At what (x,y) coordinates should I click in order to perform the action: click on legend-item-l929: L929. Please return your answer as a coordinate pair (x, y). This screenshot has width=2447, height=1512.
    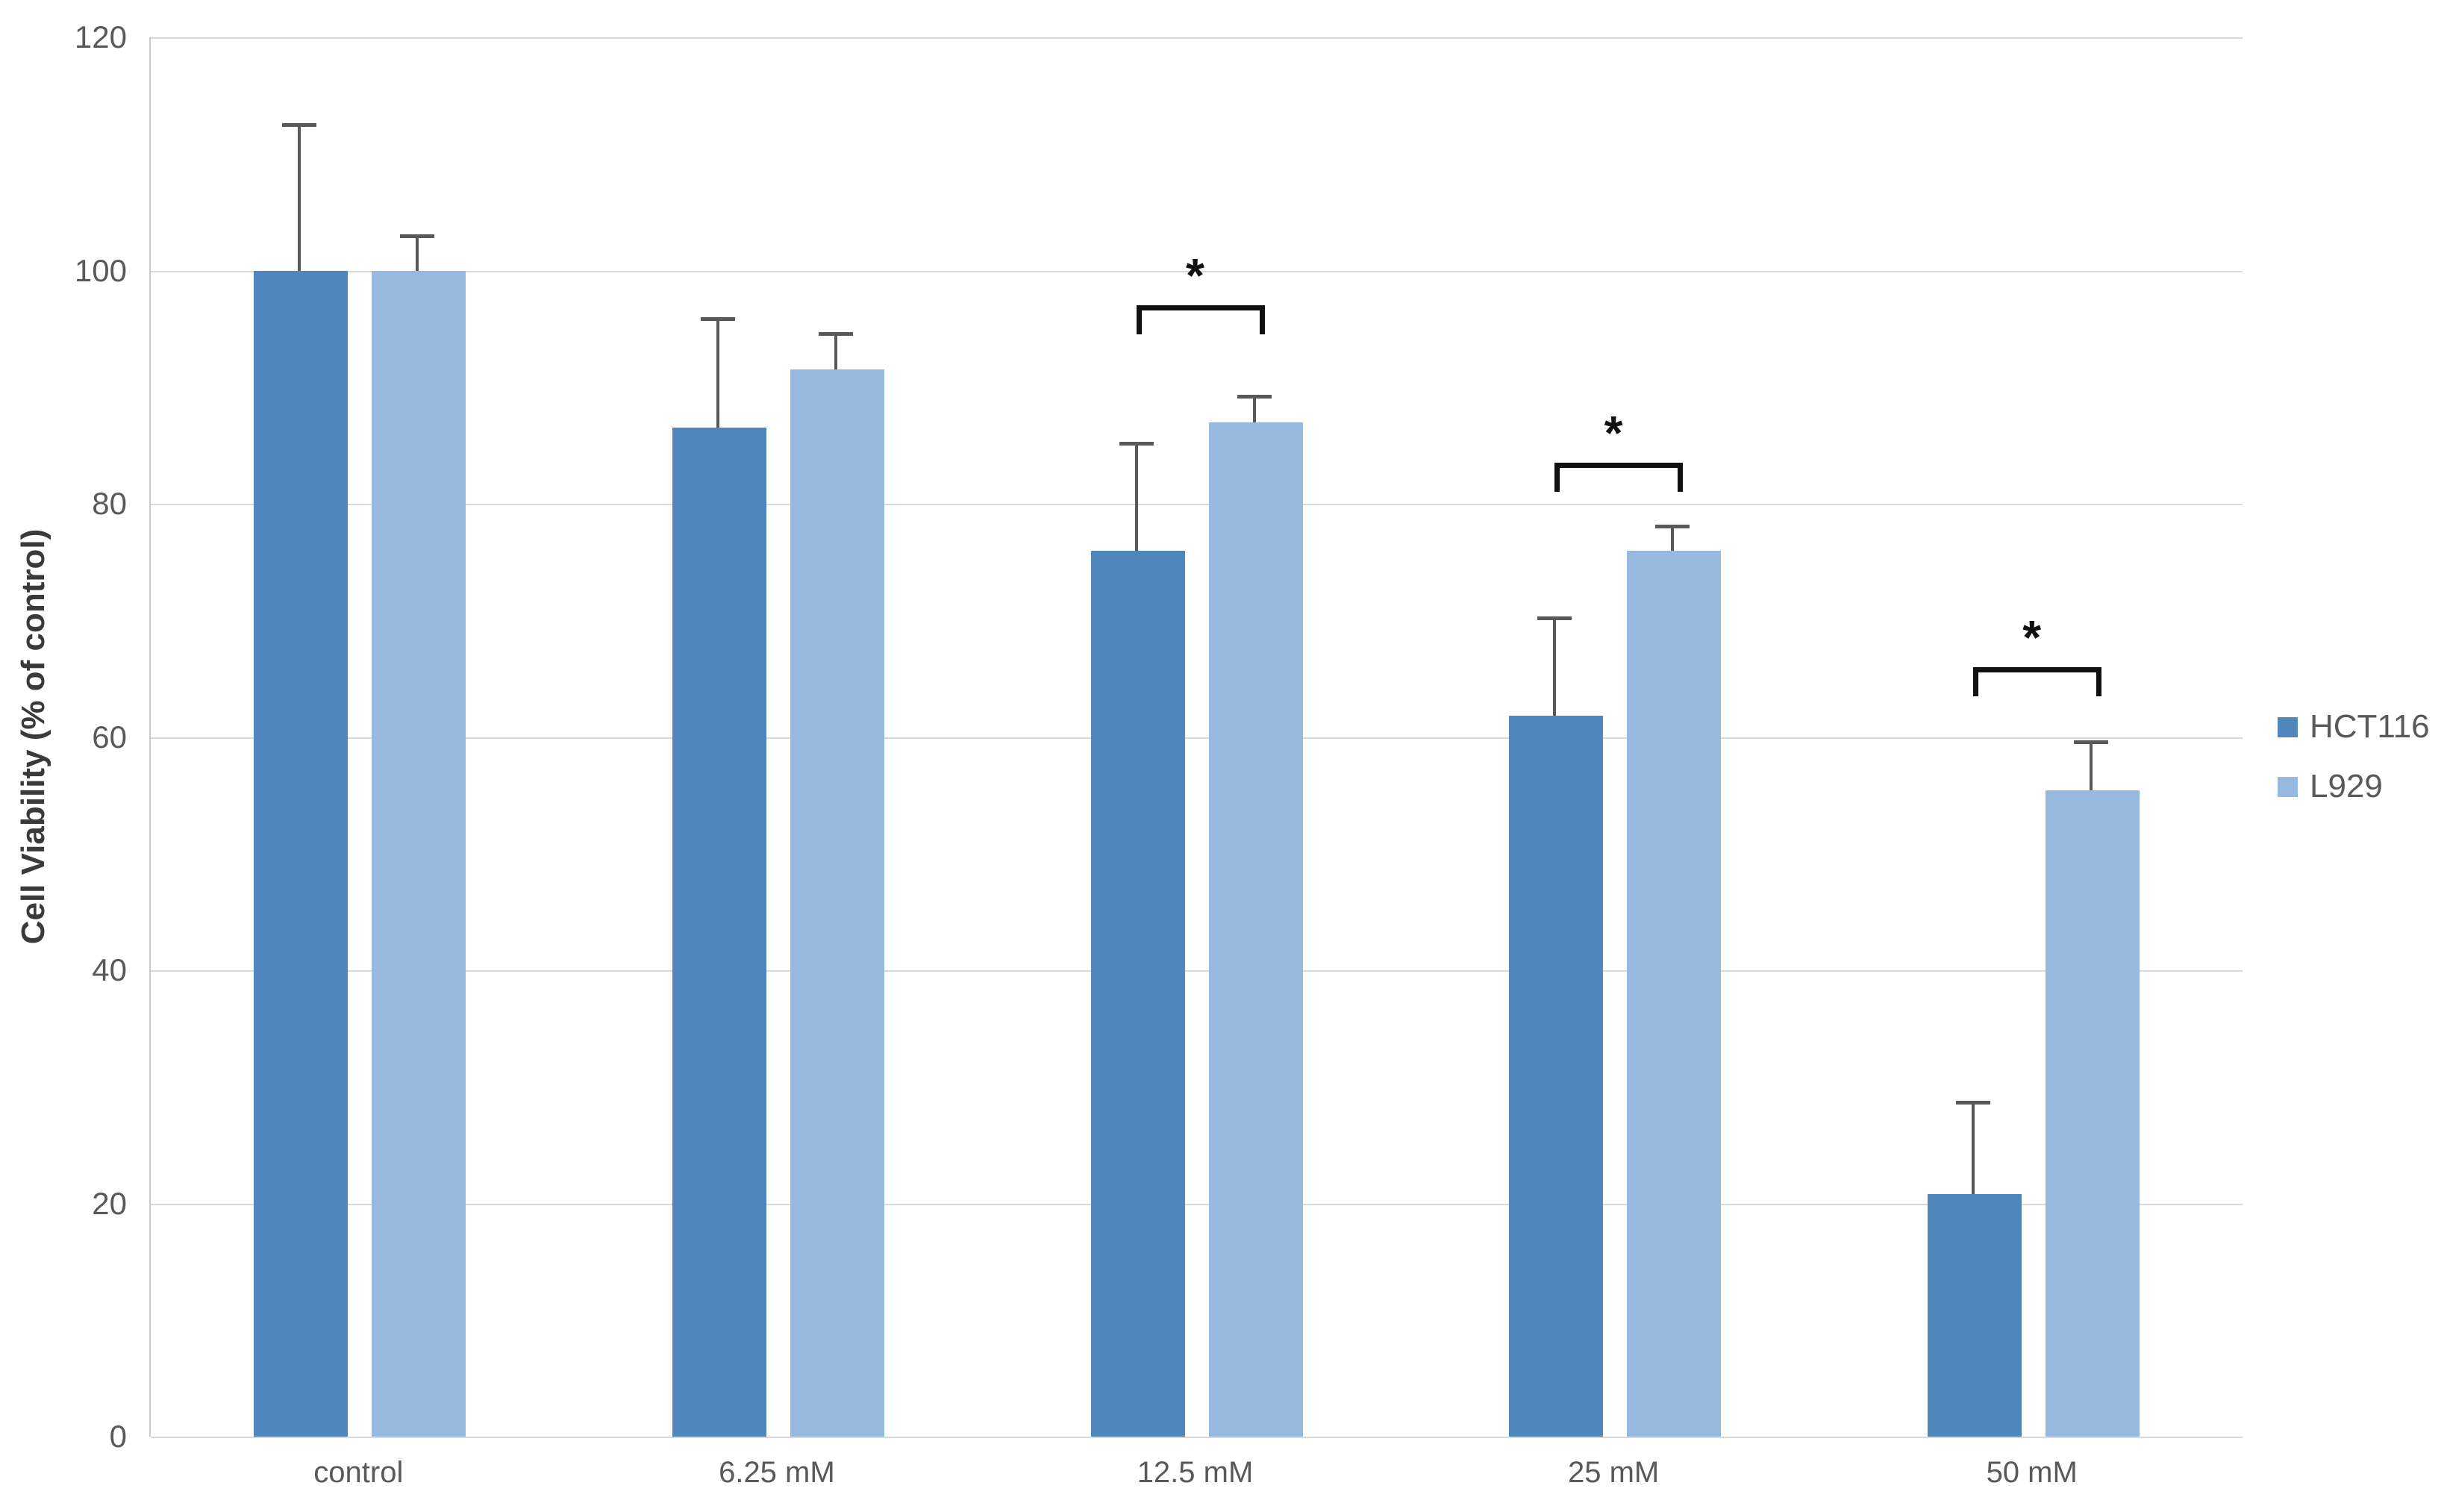
    Looking at the image, I should click on (2354, 786).